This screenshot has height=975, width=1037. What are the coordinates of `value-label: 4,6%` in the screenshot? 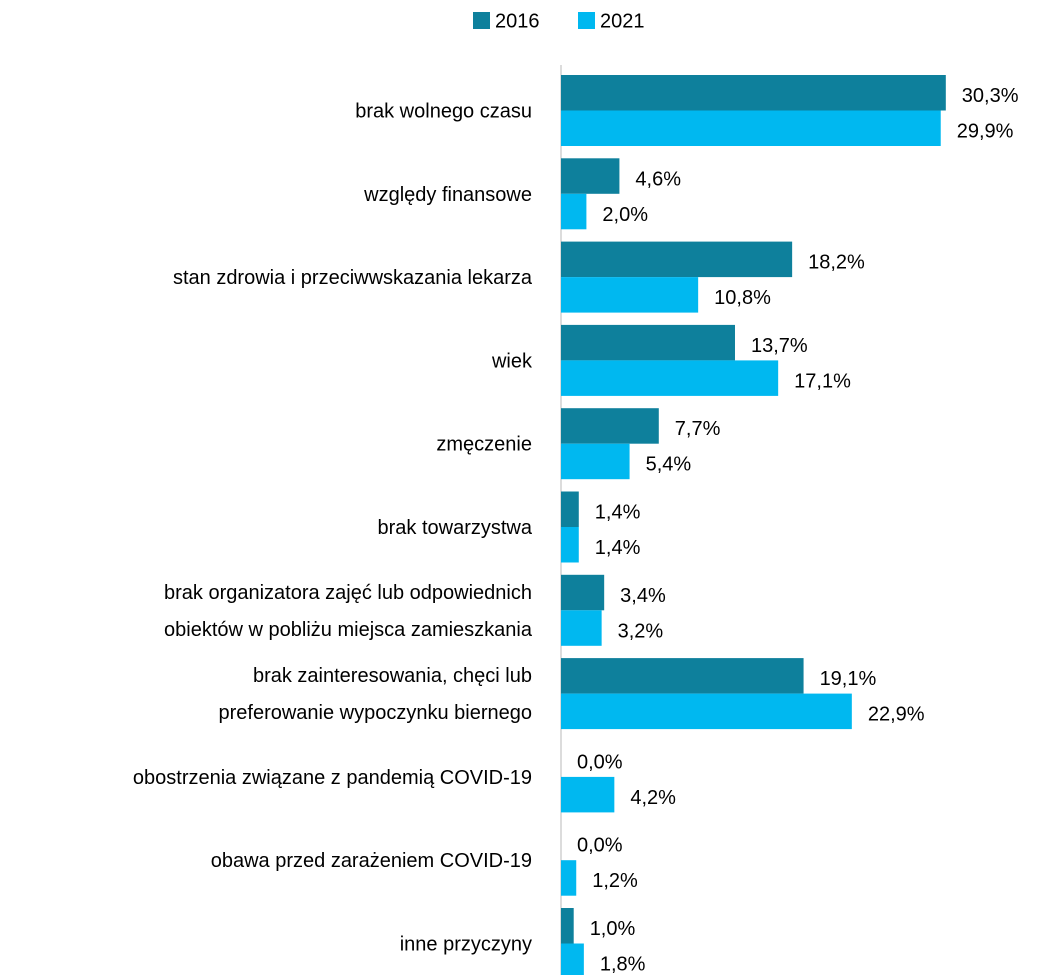 It's located at (658, 179).